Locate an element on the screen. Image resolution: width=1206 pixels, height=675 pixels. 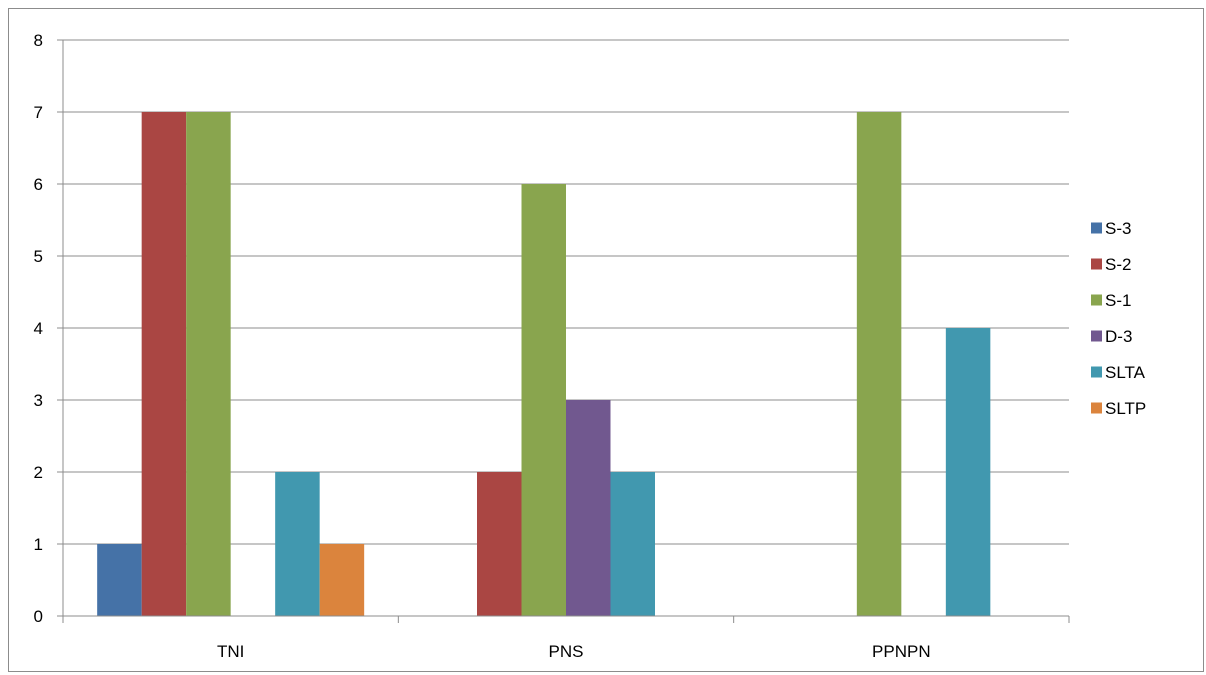
bar-s-1-pns is located at coordinates (543, 400).